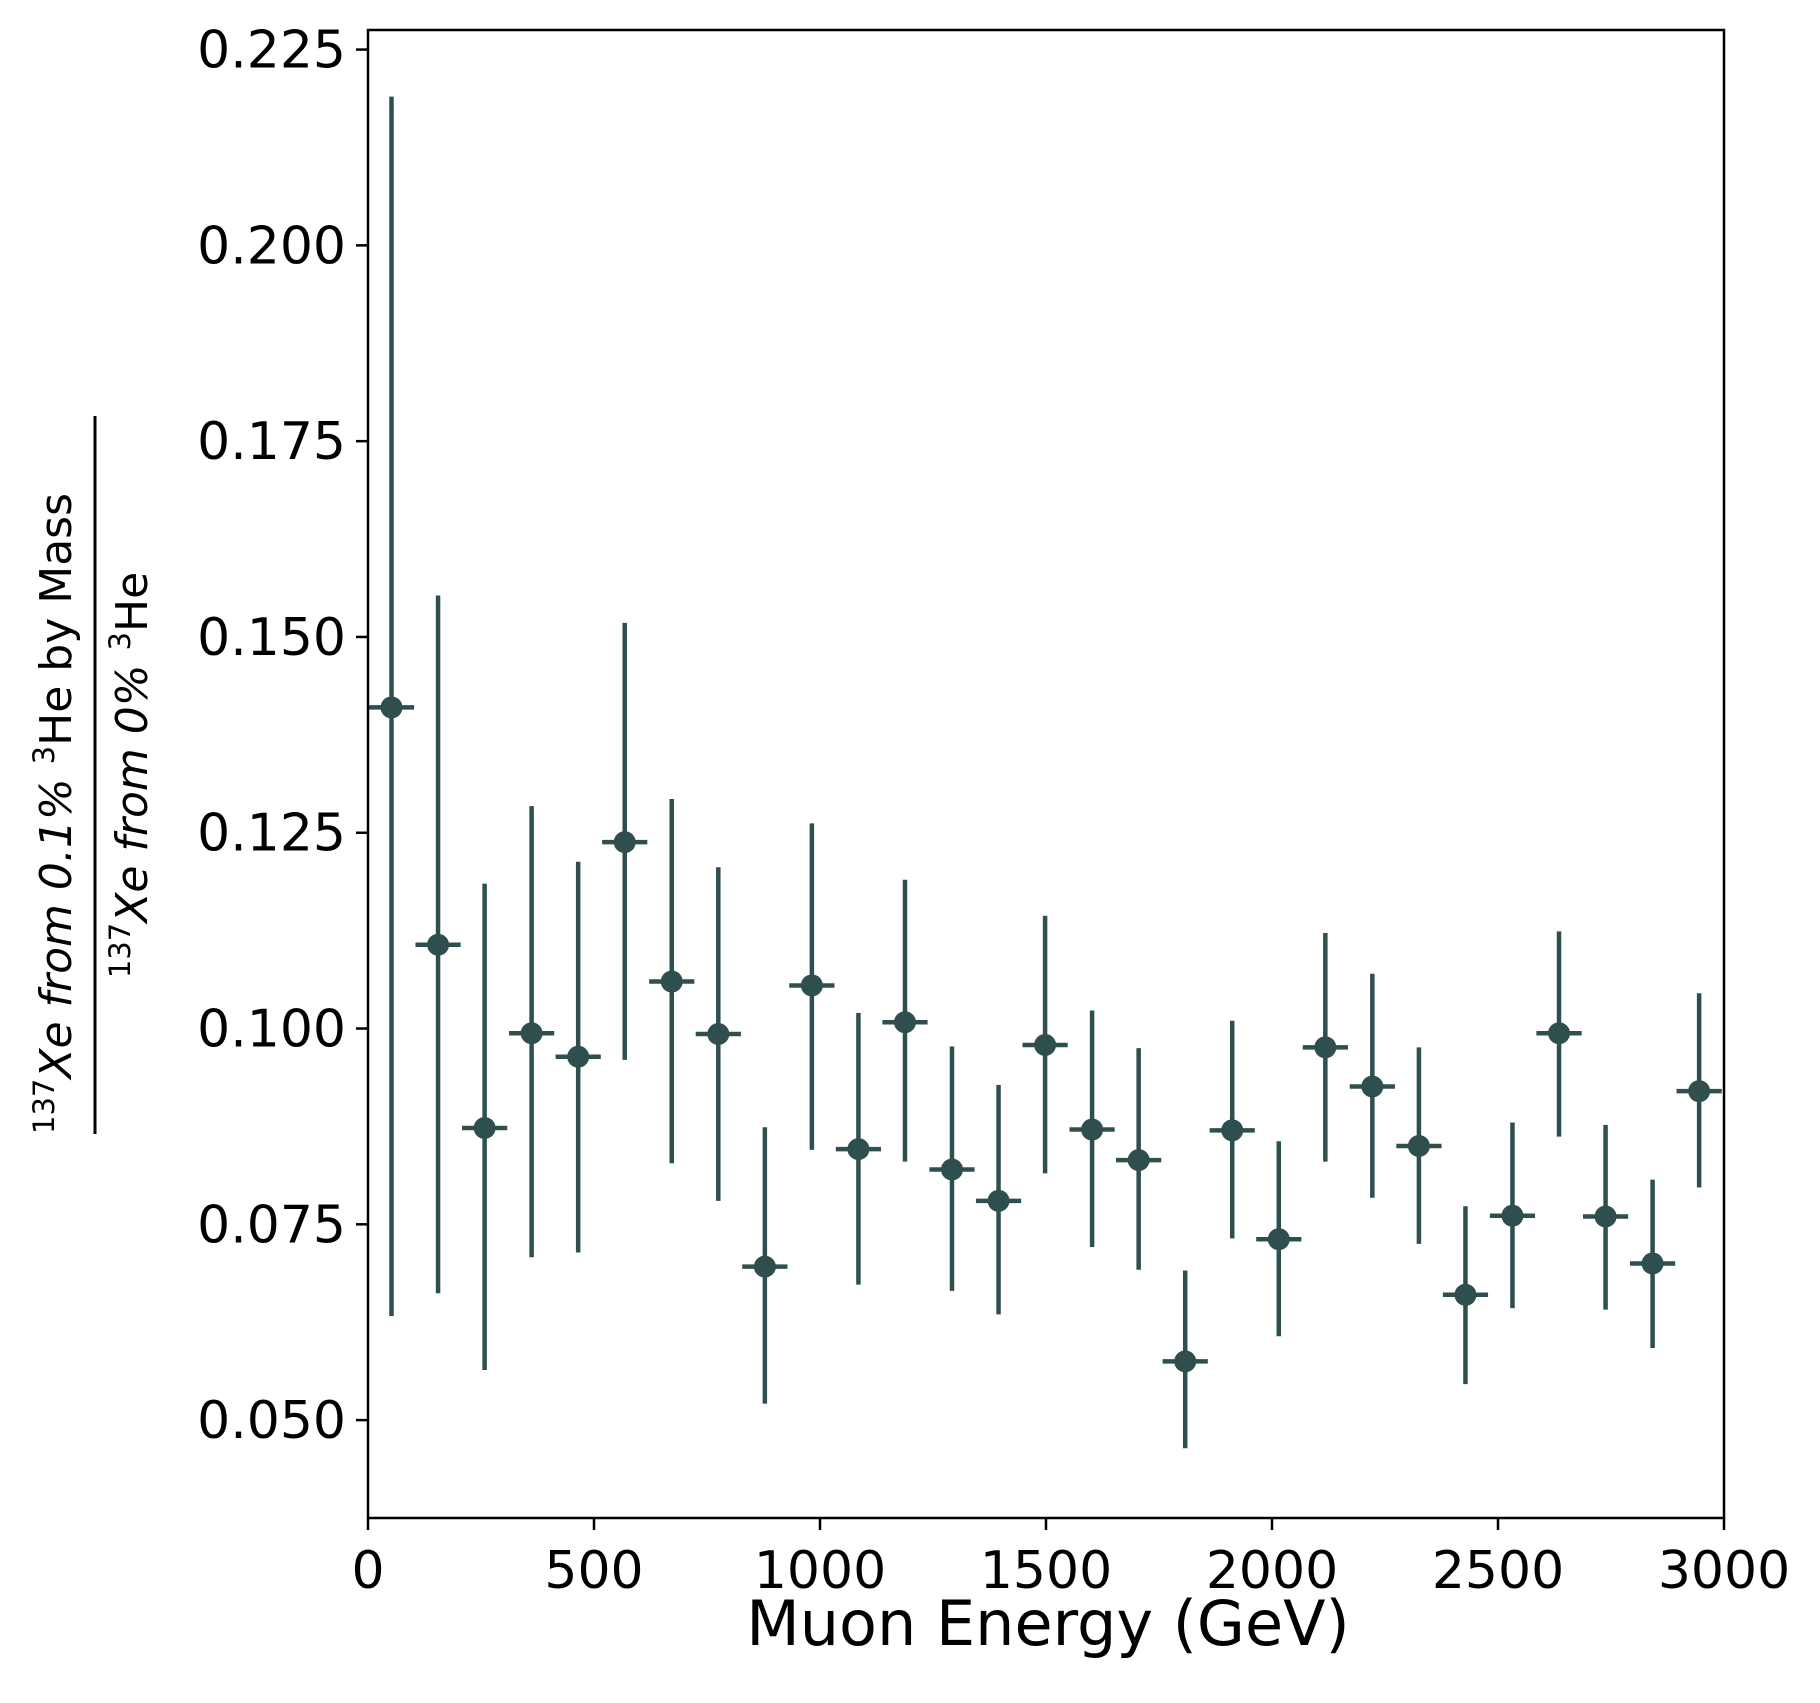 This screenshot has height=1703, width=1820. I want to click on x-tick-label: 1500, so click(1046, 1571).